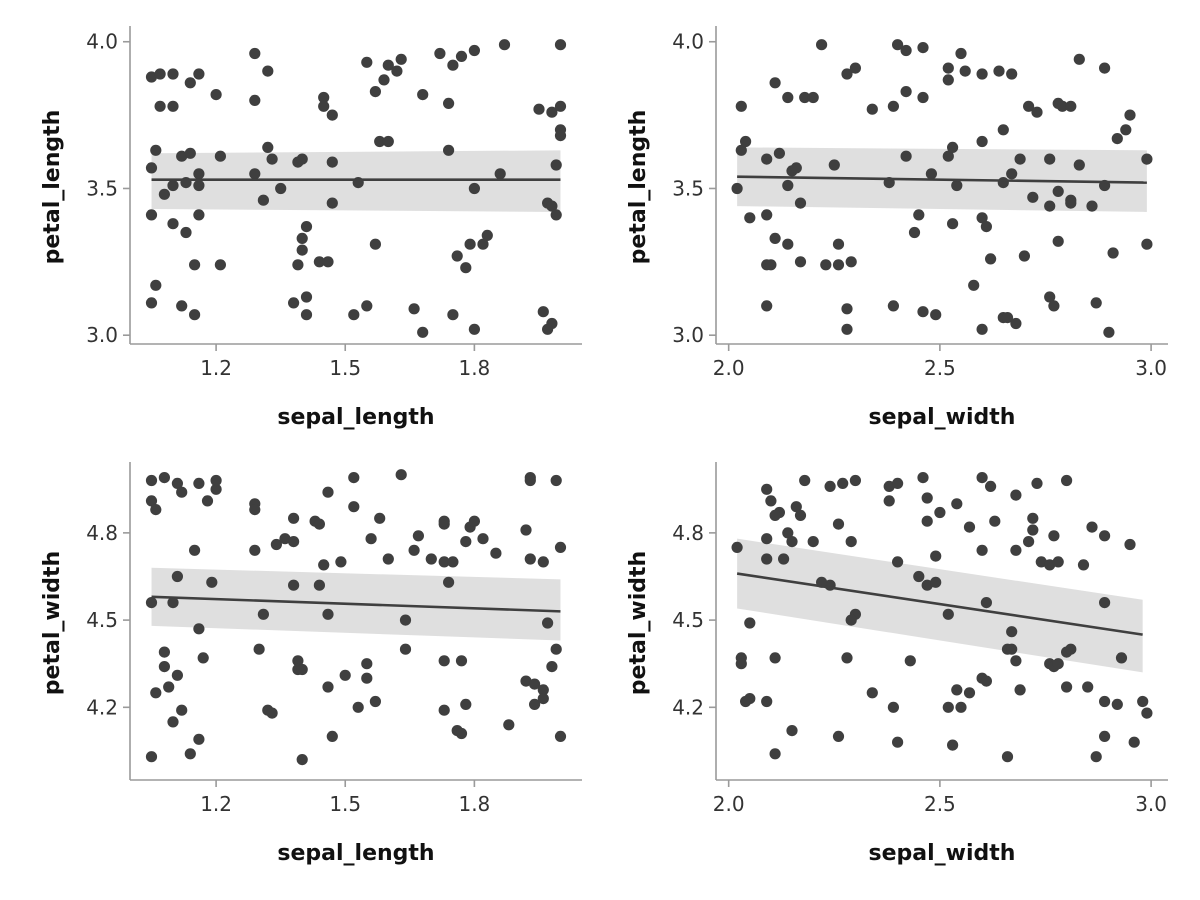 Image resolution: width=1200 pixels, height=900 pixels. What do you see at coordinates (102, 707) in the screenshot?
I see `y-tick-label: 4.2` at bounding box center [102, 707].